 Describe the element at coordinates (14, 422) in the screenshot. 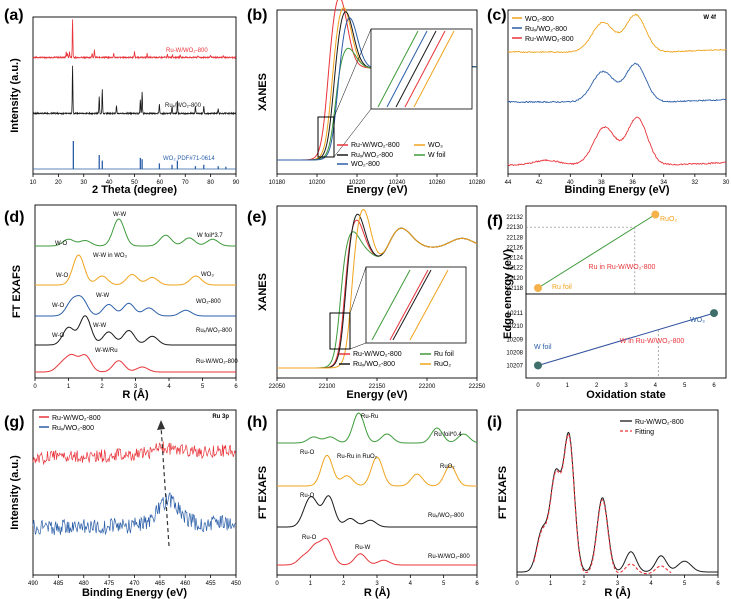

I see `panel-g-label: (g)` at that location.